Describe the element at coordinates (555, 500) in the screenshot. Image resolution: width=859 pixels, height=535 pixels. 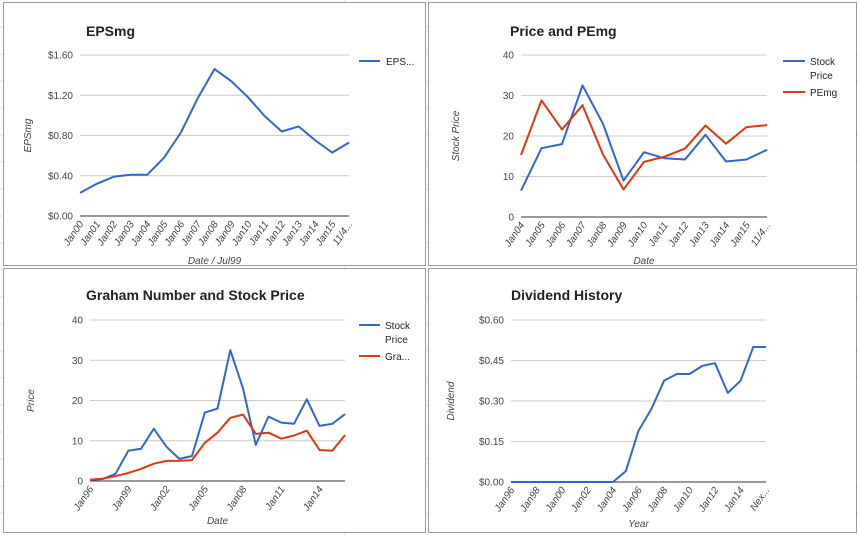
I see `x-tick-label: Jan00` at that location.